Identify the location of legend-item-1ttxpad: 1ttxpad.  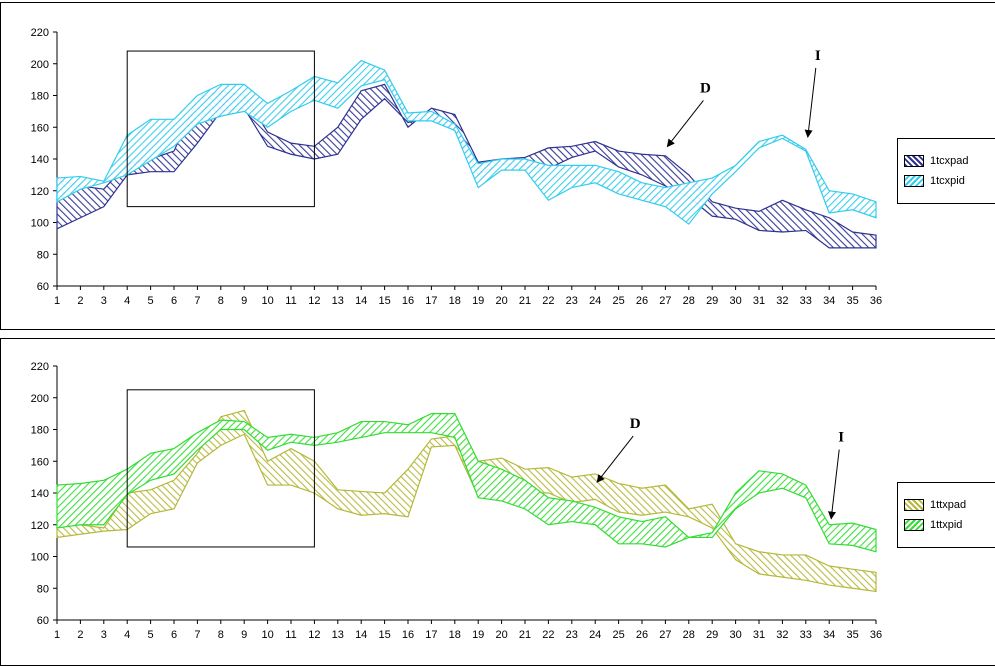
(935, 505).